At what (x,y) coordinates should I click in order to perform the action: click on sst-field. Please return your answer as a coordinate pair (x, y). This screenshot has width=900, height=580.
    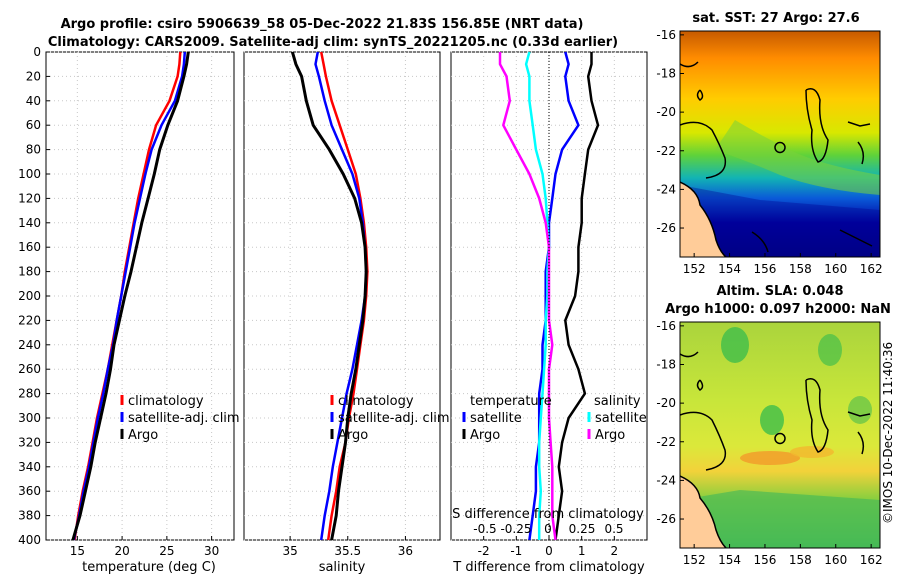
    Looking at the image, I should click on (780, 144).